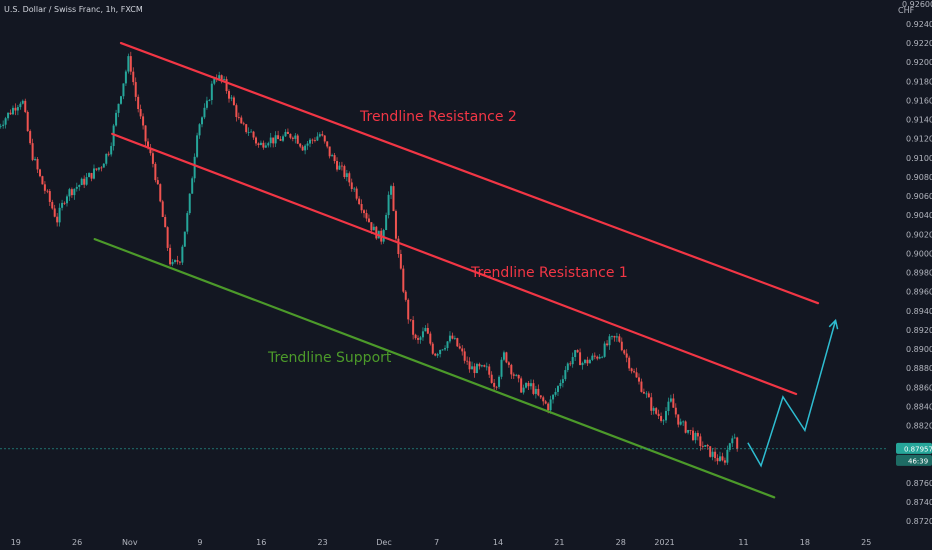 The image size is (932, 550). What do you see at coordinates (261, 542) in the screenshot?
I see `time-tick: 16` at bounding box center [261, 542].